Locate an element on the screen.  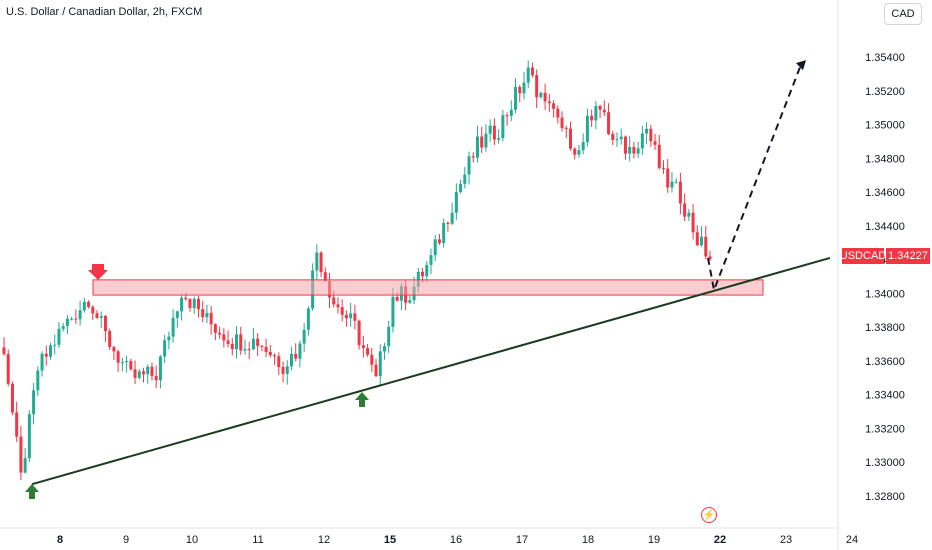
time-tick-label: 11 is located at coordinates (257, 540).